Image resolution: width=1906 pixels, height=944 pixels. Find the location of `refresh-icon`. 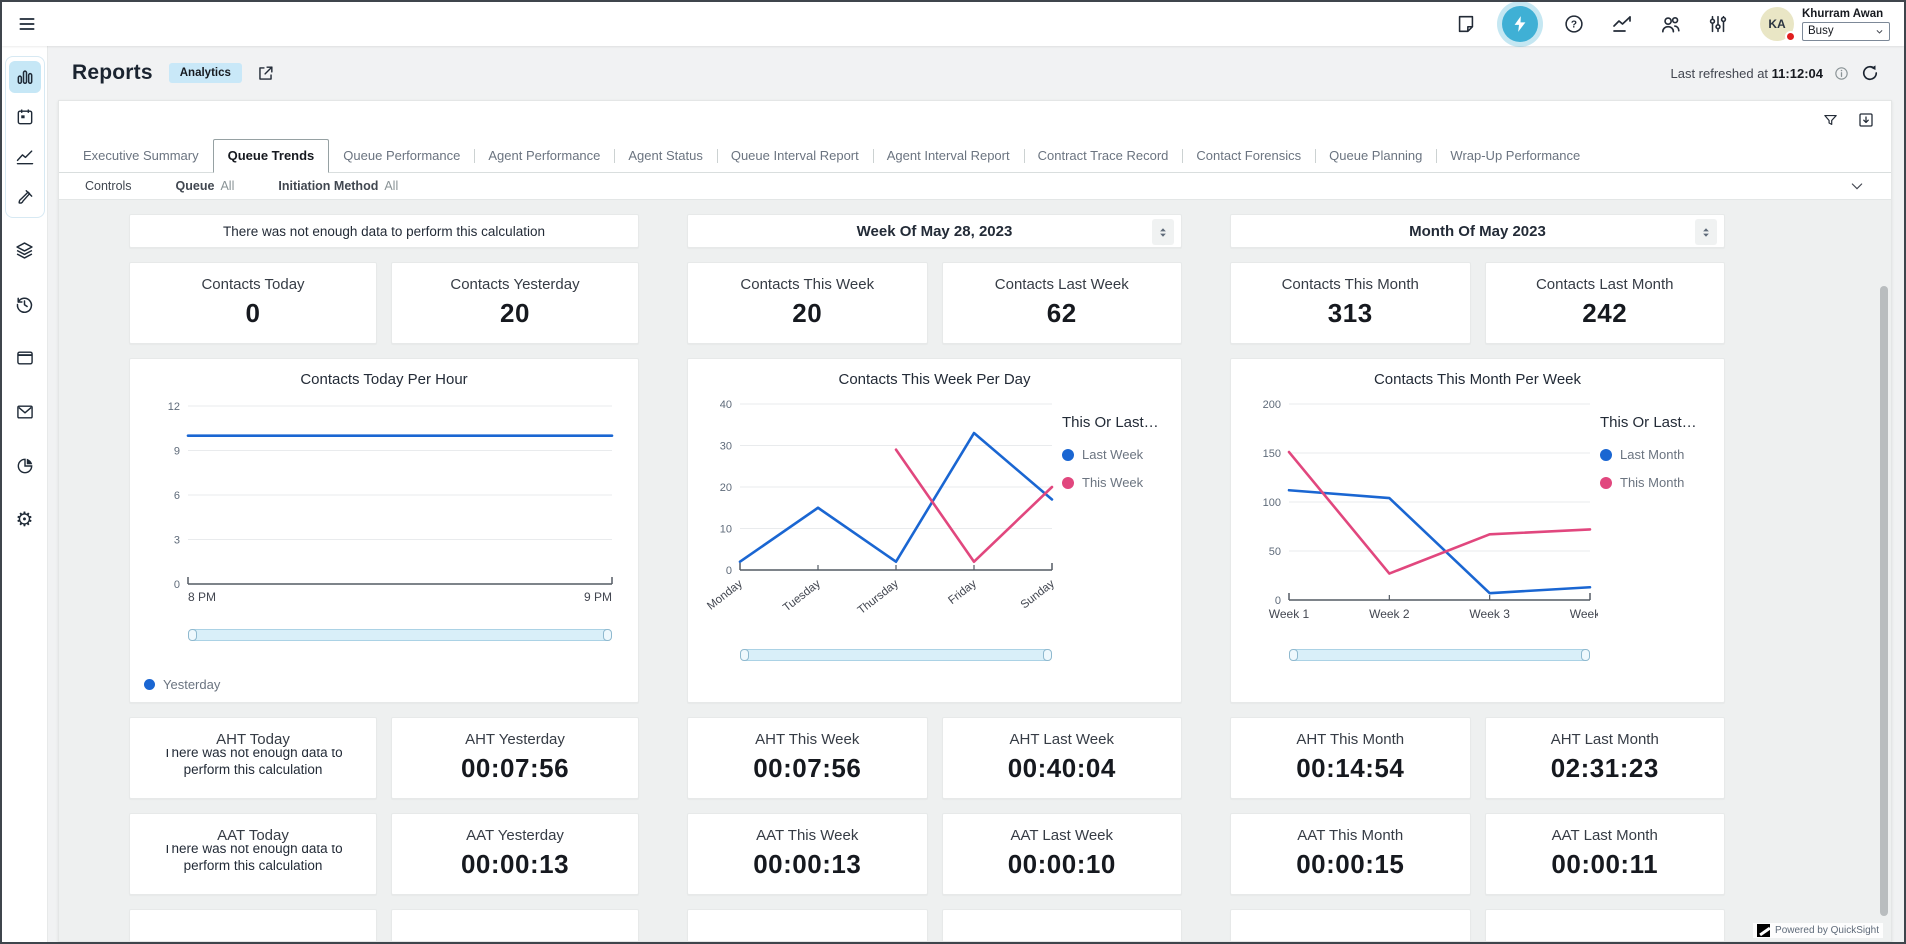

refresh-icon is located at coordinates (1870, 73).